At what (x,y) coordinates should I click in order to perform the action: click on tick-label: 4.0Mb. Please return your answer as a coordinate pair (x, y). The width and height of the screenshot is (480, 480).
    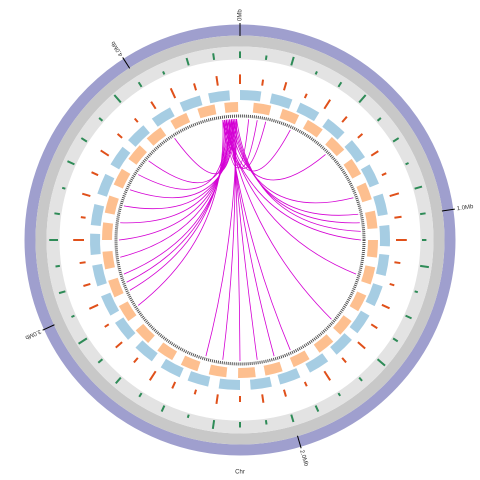
    Looking at the image, I should click on (117, 48).